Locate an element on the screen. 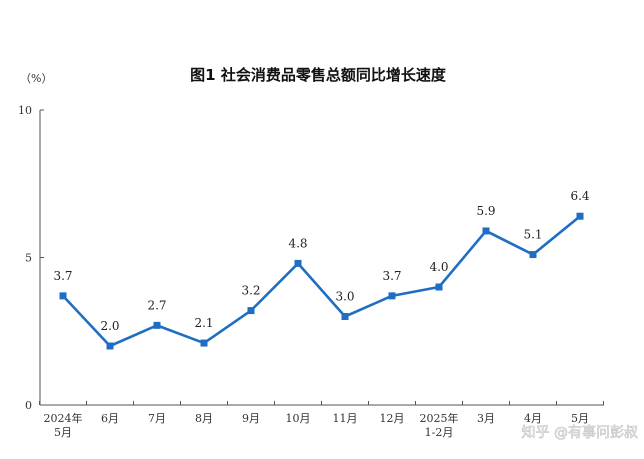 The width and height of the screenshot is (644, 459). x-tick-label: 6月 is located at coordinates (110, 418).